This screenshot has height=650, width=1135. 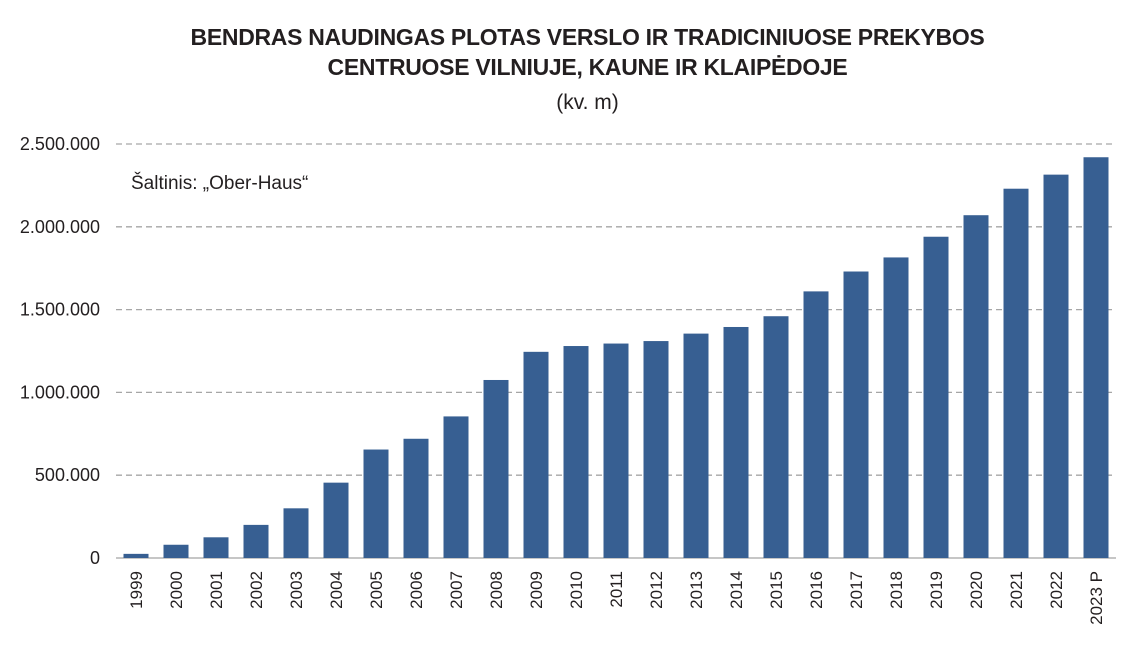 I want to click on x-tick-label: 2005, so click(x=376, y=590).